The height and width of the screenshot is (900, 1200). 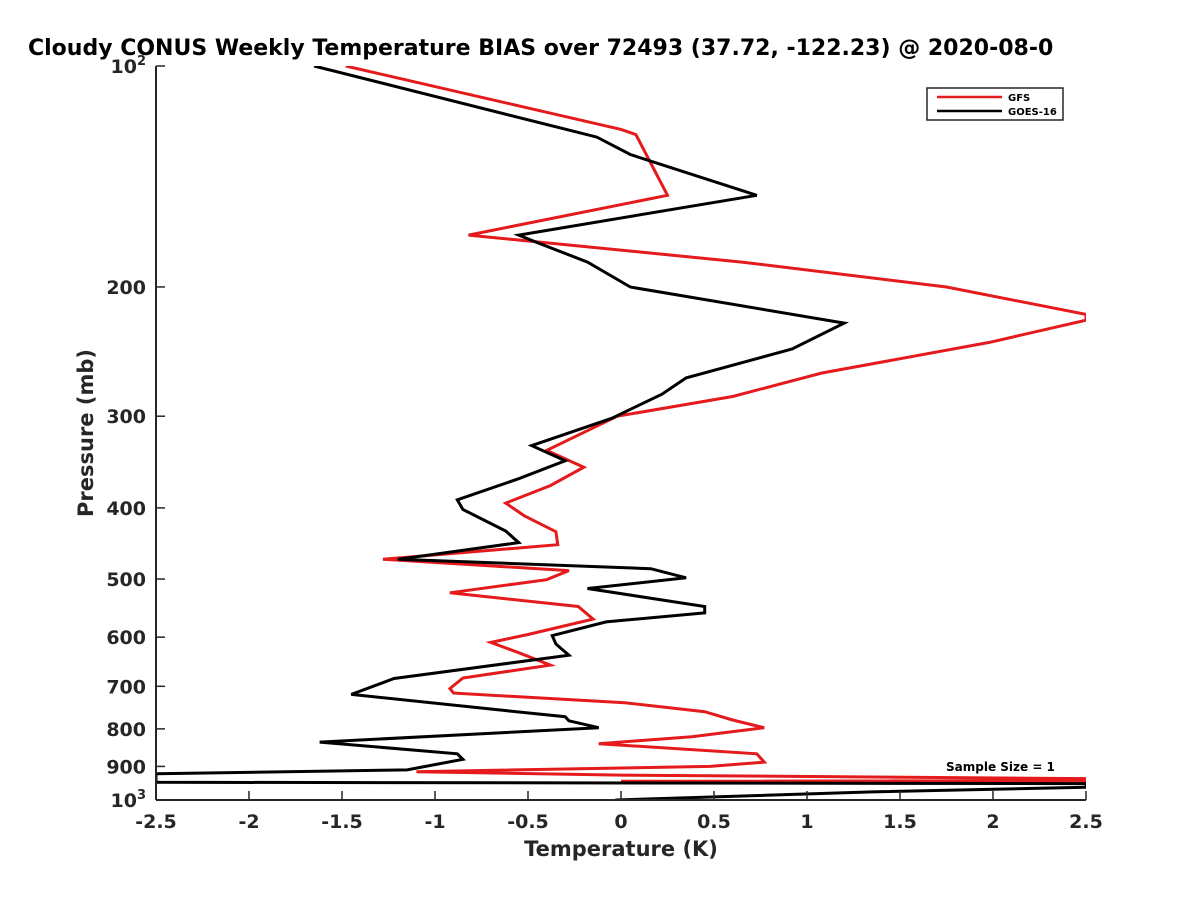 I want to click on y-tick-label: 600, so click(x=126, y=638).